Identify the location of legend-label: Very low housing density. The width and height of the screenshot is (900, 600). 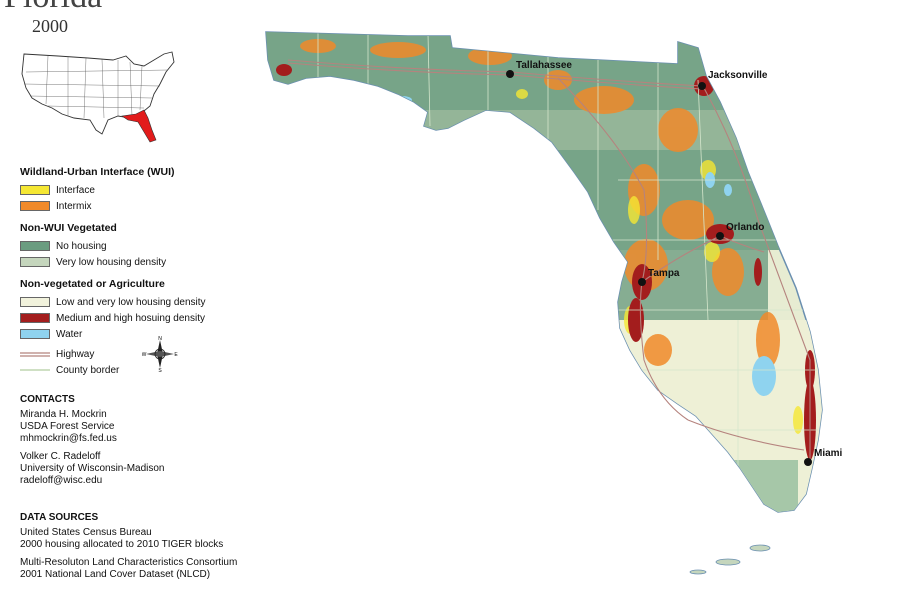
(111, 262).